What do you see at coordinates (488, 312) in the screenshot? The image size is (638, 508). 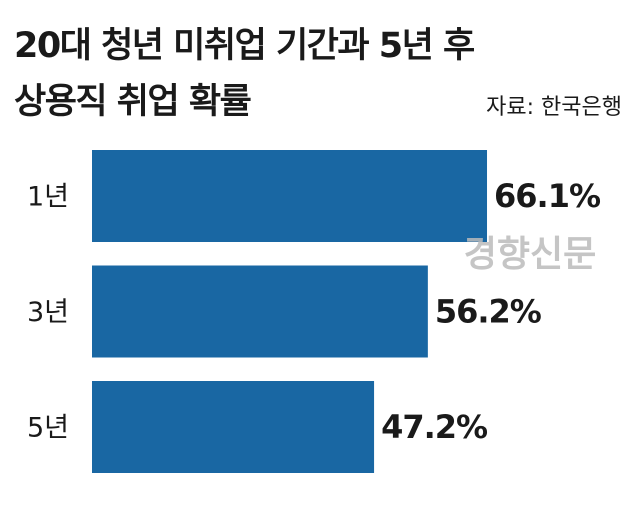 I see `value-label: 56.2%` at bounding box center [488, 312].